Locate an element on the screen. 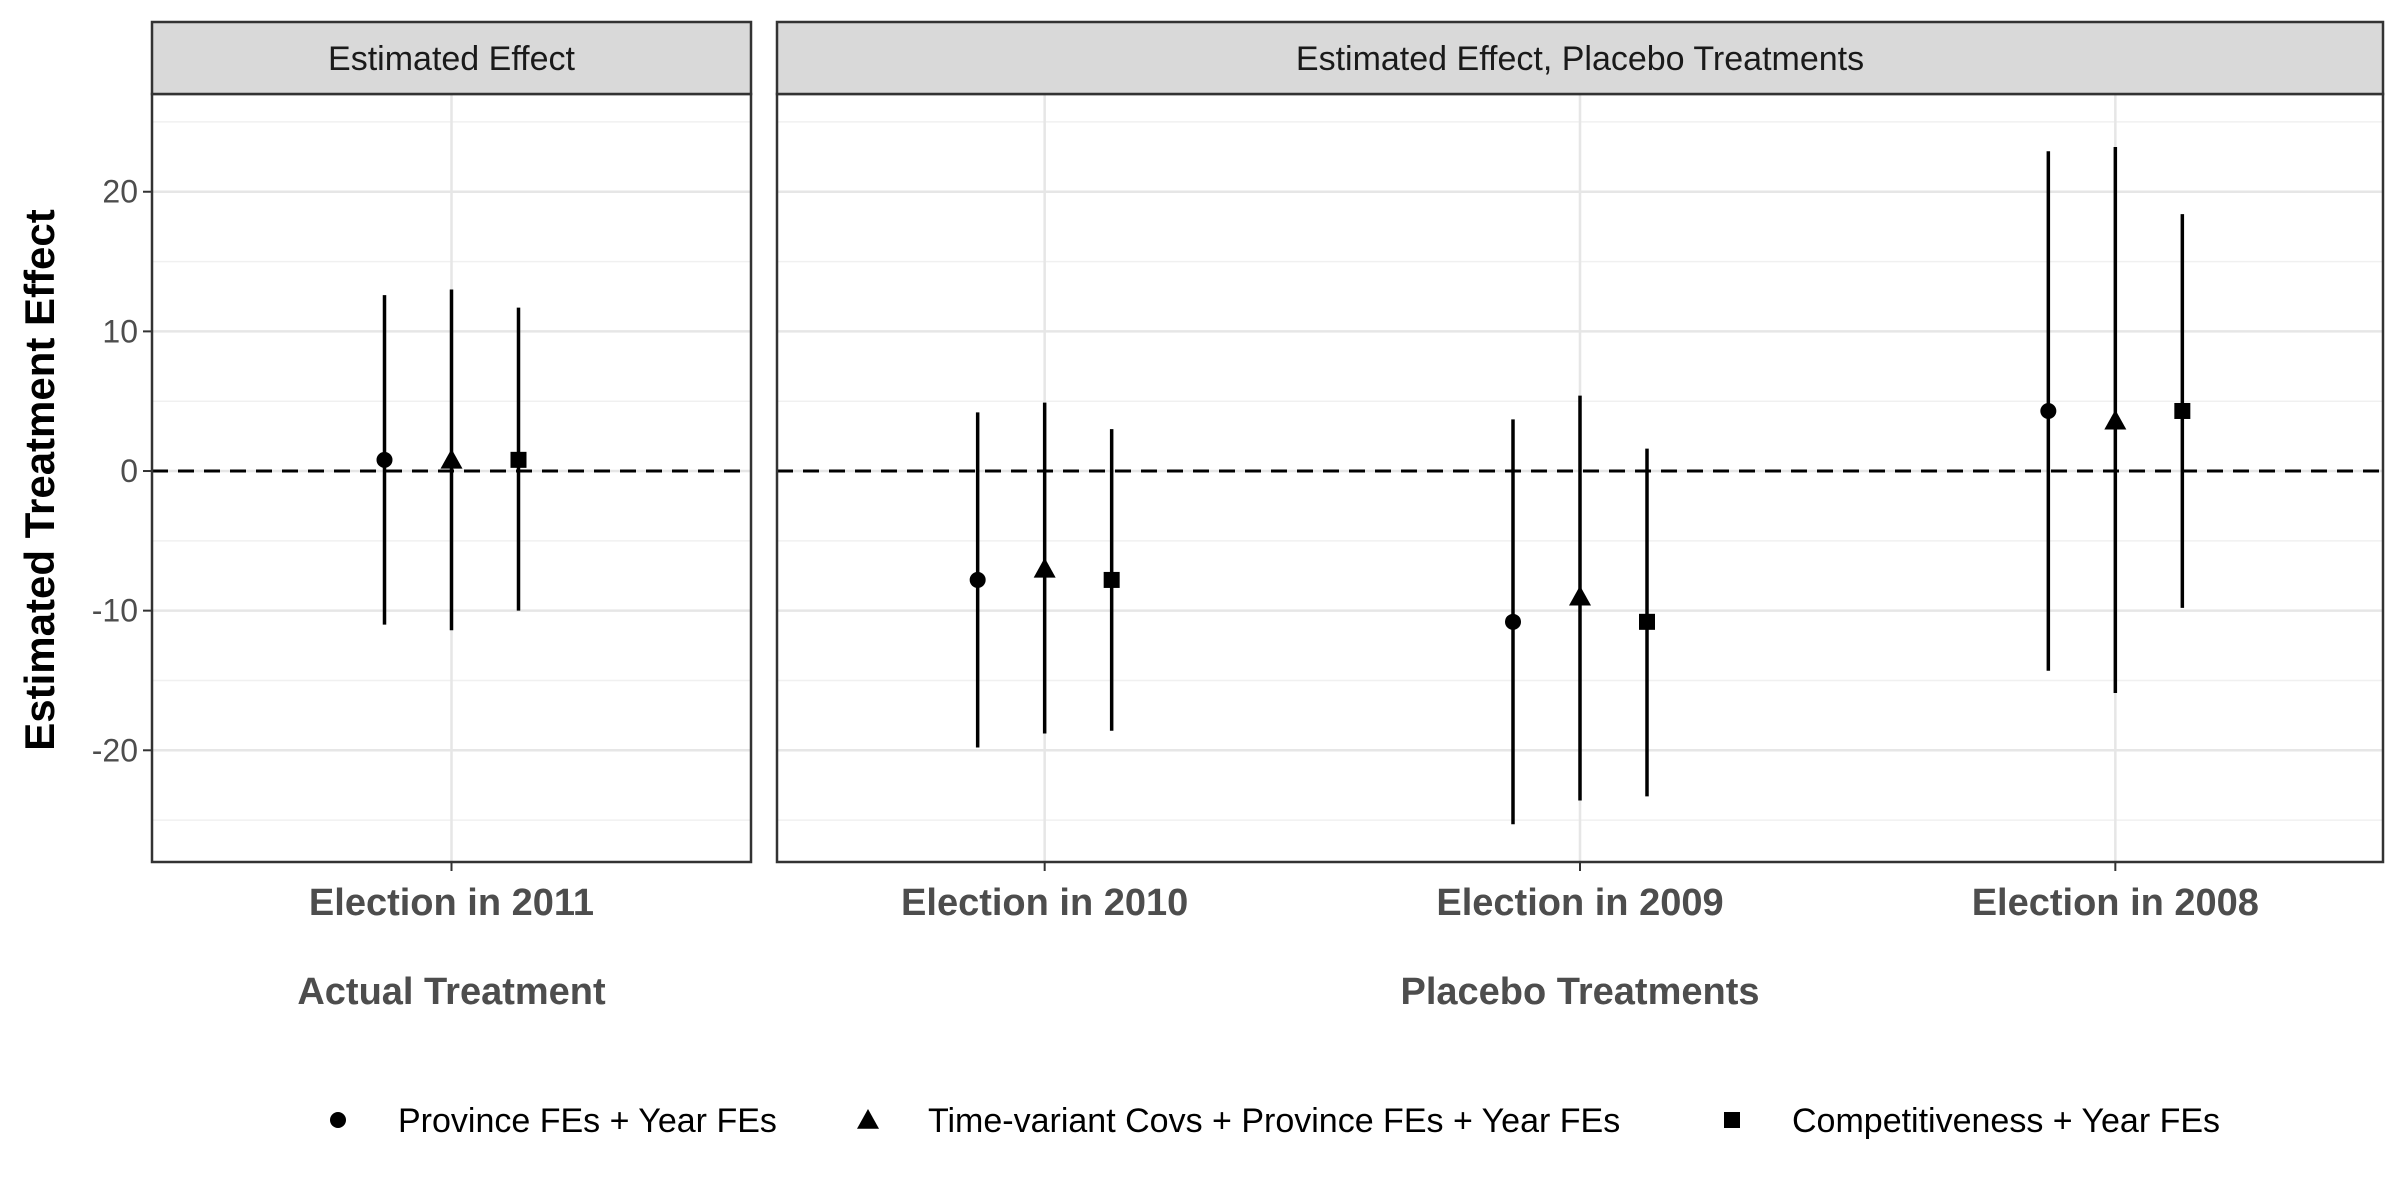 The width and height of the screenshot is (2400, 1200). facet-strip-label: Estimated Effect, Placebo Treatments is located at coordinates (1580, 59).